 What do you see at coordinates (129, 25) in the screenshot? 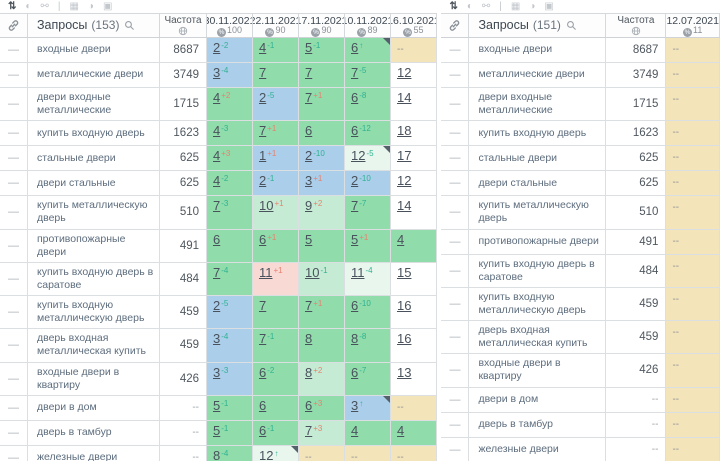
I see `search-icon` at bounding box center [129, 25].